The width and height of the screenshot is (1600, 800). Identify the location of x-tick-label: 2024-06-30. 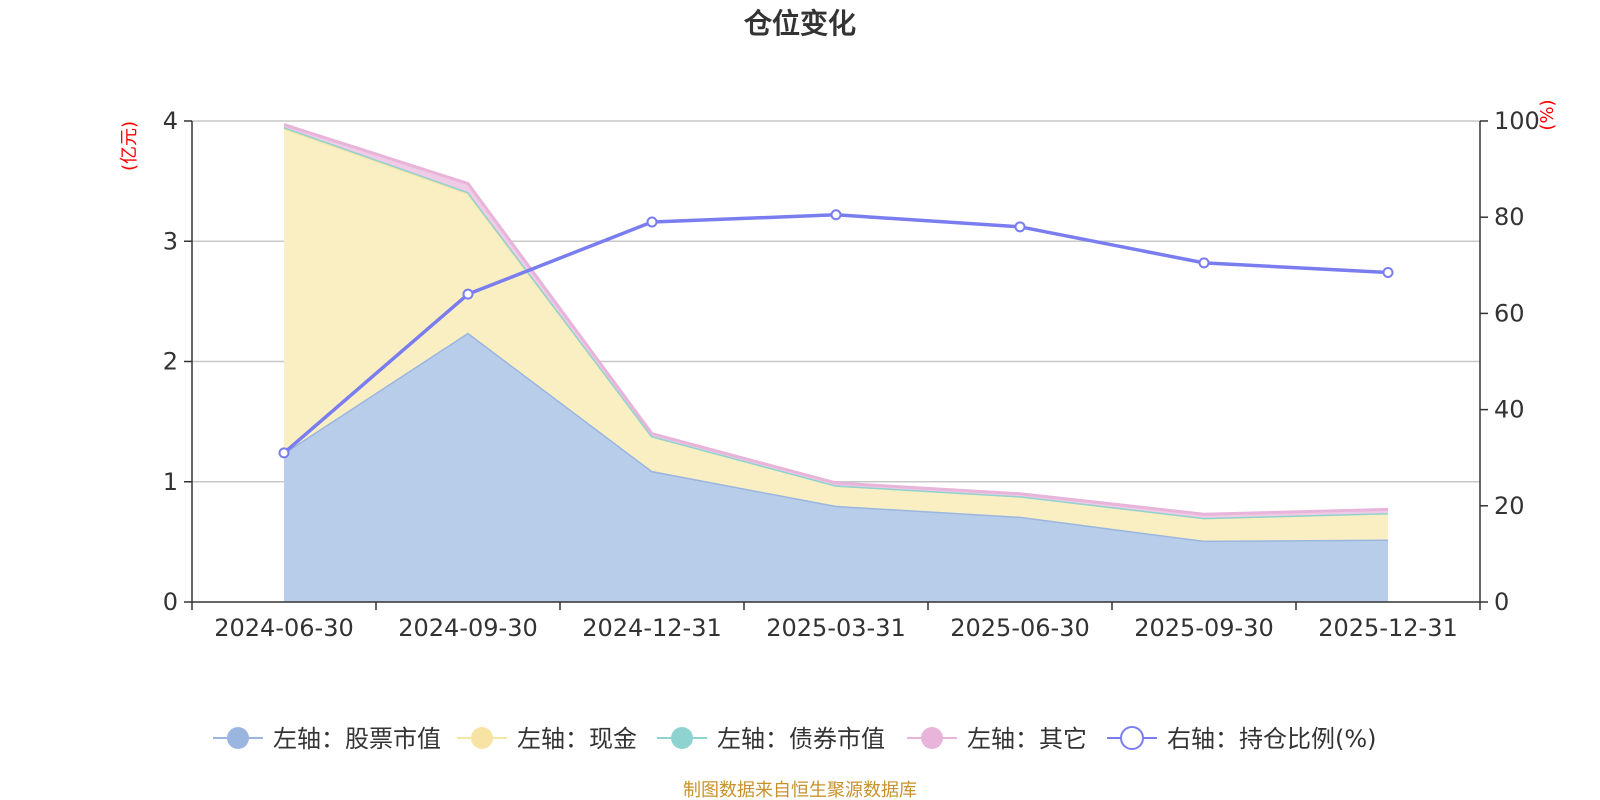
(283, 628).